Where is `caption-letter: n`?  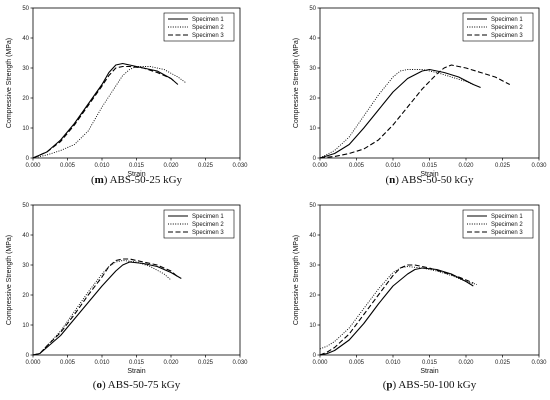 caption-letter: n is located at coordinates (392, 180).